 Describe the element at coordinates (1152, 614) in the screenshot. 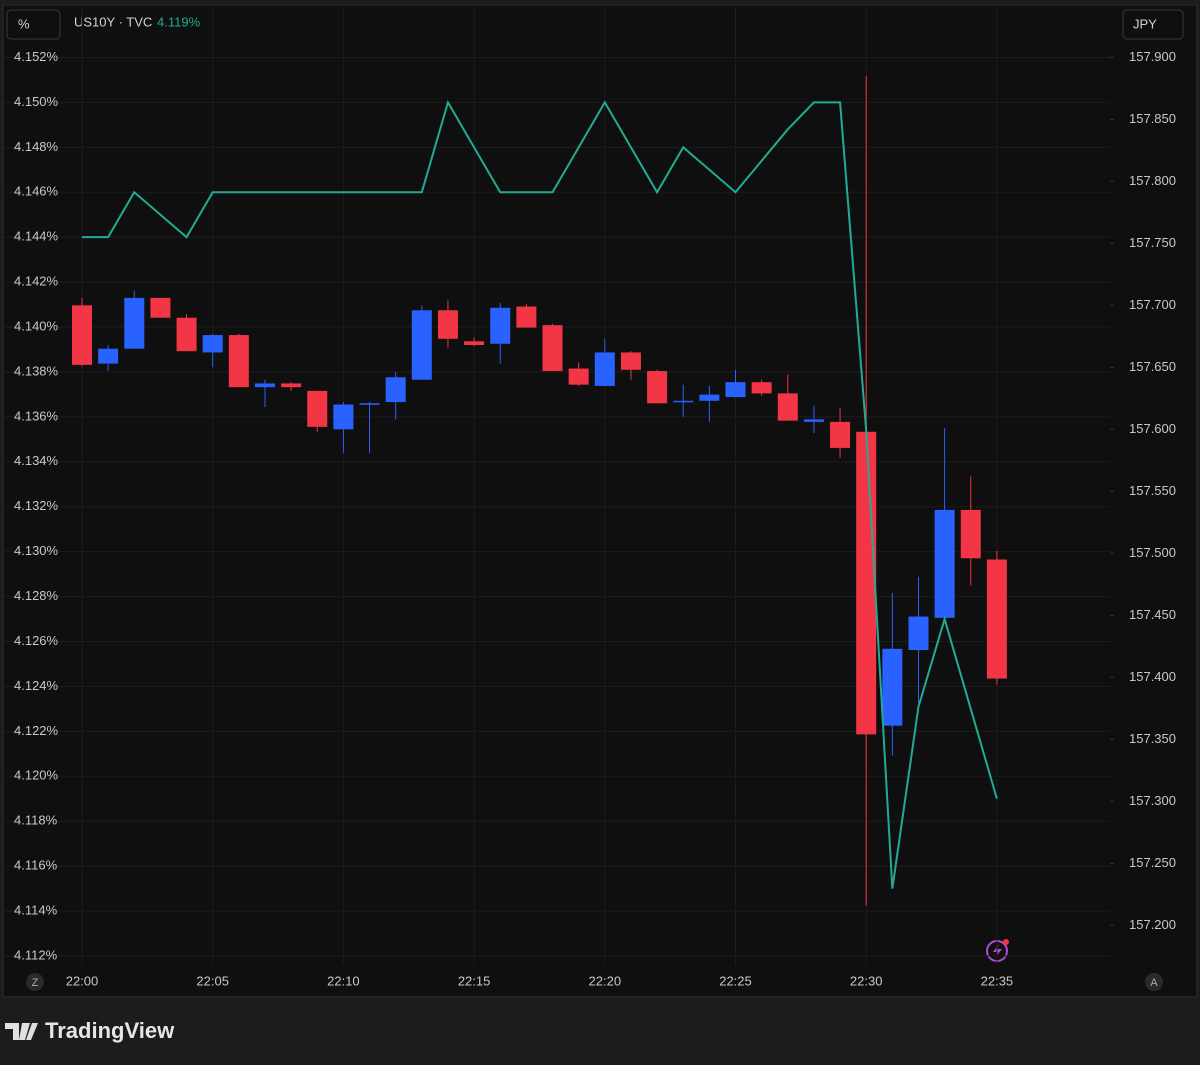

I see `y2-tick-label: 157.450` at that location.